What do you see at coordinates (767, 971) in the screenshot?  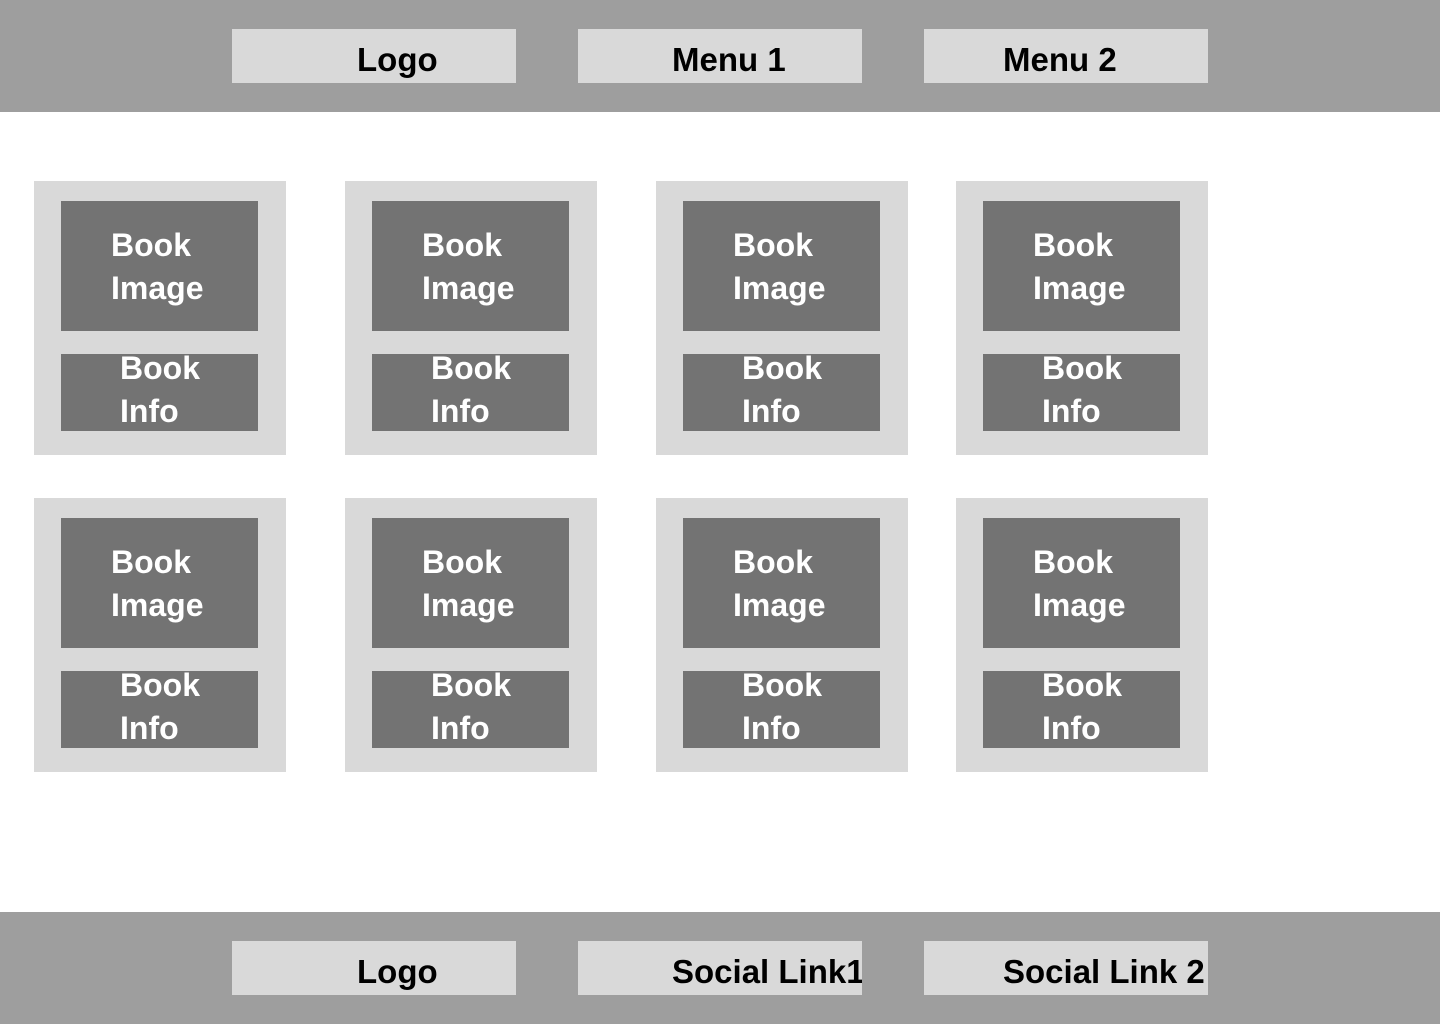 I see `social-link-1-label: Social Link1` at bounding box center [767, 971].